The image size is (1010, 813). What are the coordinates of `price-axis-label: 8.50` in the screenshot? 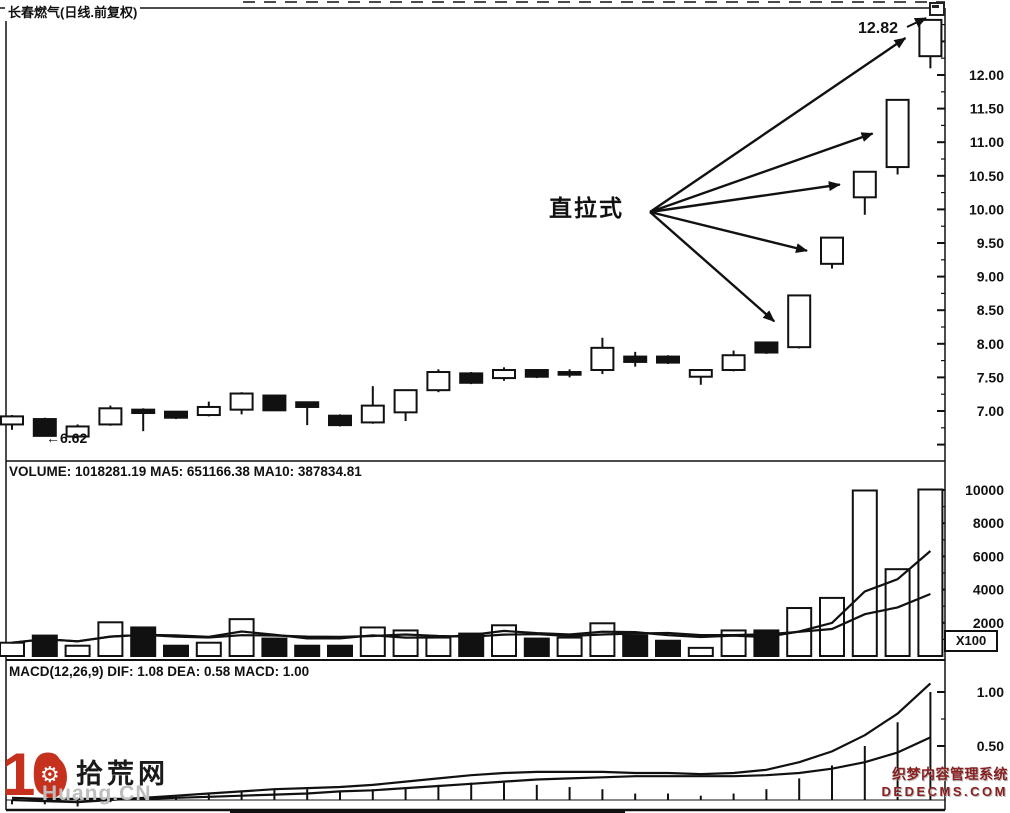 It's located at (990, 310).